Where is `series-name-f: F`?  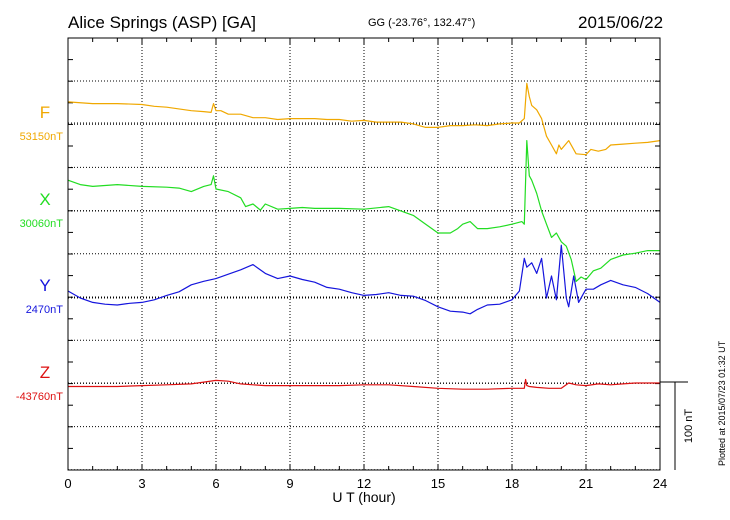
series-name-f: F is located at coordinates (45, 112).